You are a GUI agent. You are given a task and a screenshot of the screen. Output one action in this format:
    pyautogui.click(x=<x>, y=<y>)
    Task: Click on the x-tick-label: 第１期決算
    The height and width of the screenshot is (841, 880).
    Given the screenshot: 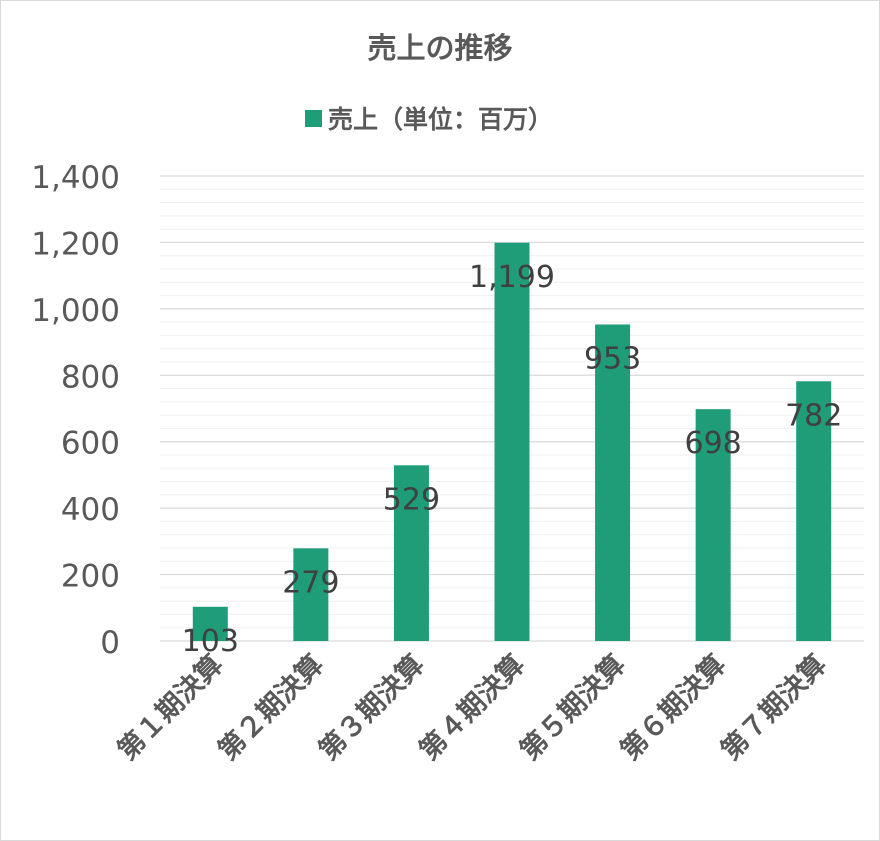 What is the action you would take?
    pyautogui.click(x=170, y=707)
    